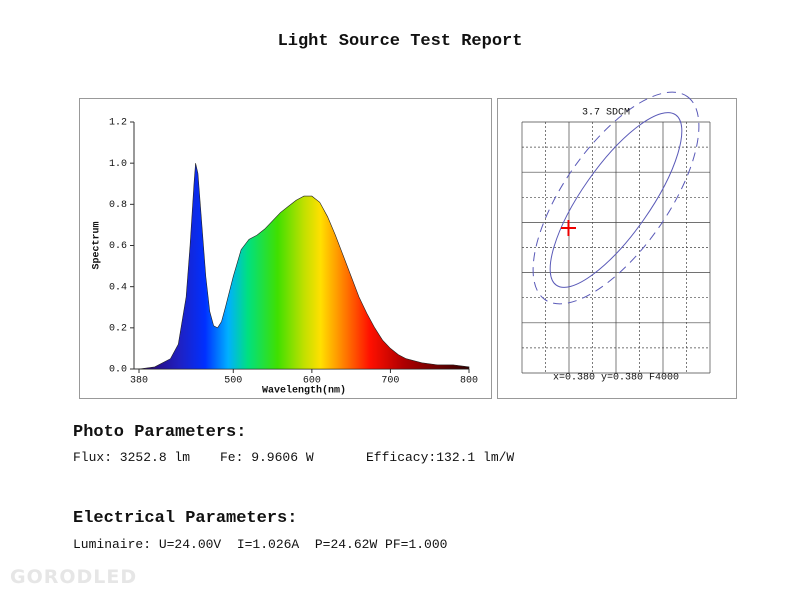  What do you see at coordinates (568, 228) in the screenshot?
I see `test-point` at bounding box center [568, 228].